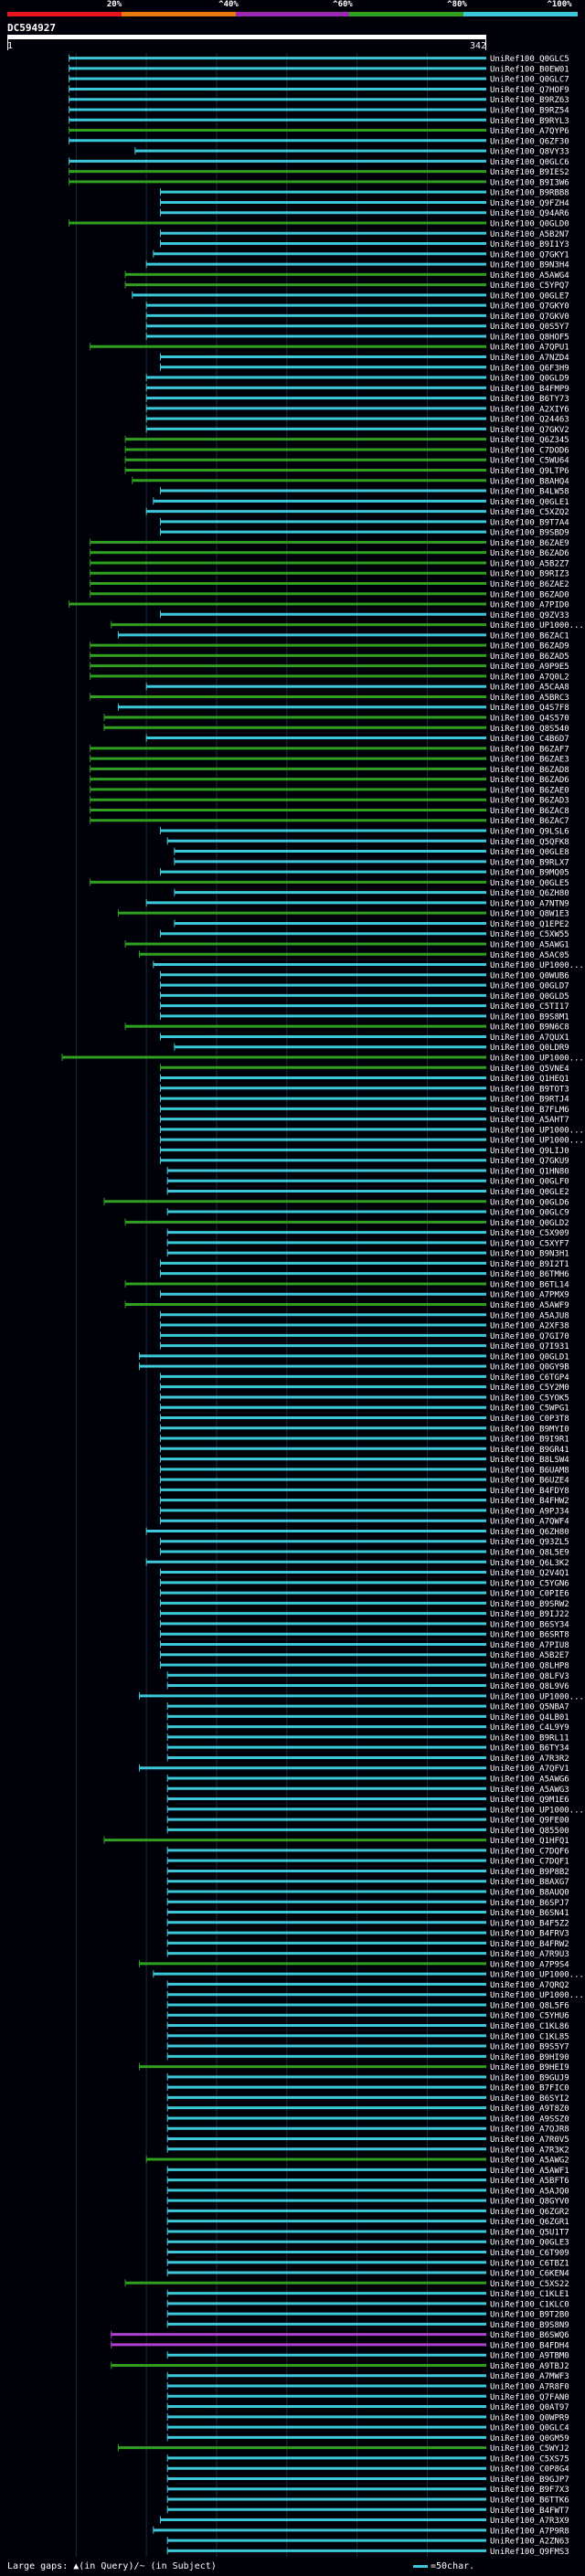 Image resolution: width=585 pixels, height=2576 pixels. What do you see at coordinates (530, 2459) in the screenshot?
I see `hit-label: UniRef100_C5XS75` at bounding box center [530, 2459].